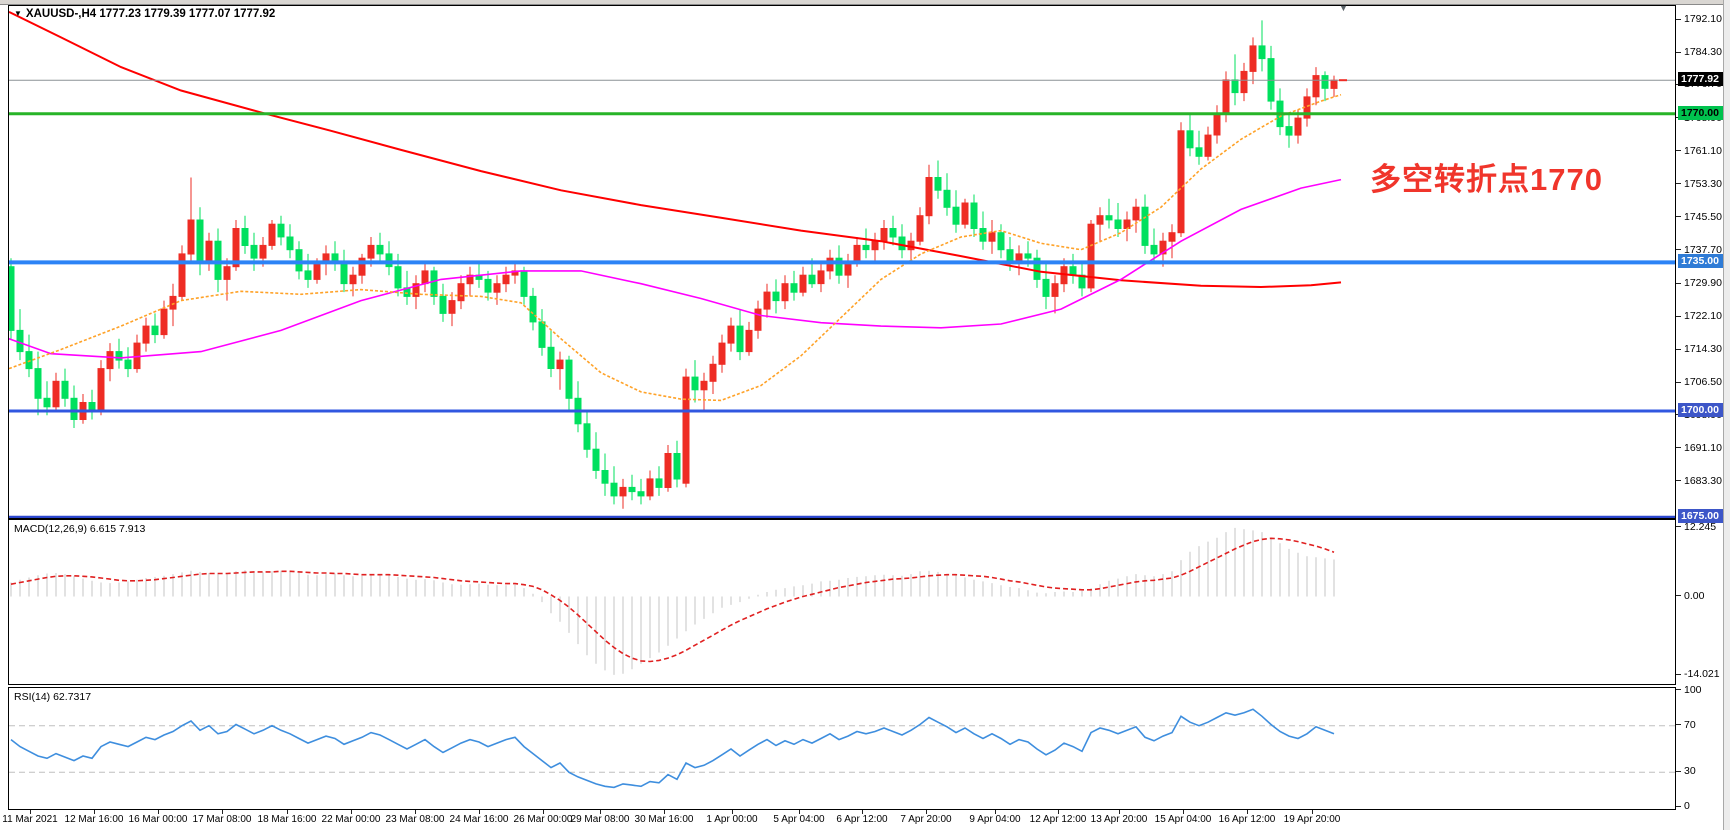  Describe the element at coordinates (1700, 526) in the screenshot. I see `macd-axis-label: 12.245` at that location.